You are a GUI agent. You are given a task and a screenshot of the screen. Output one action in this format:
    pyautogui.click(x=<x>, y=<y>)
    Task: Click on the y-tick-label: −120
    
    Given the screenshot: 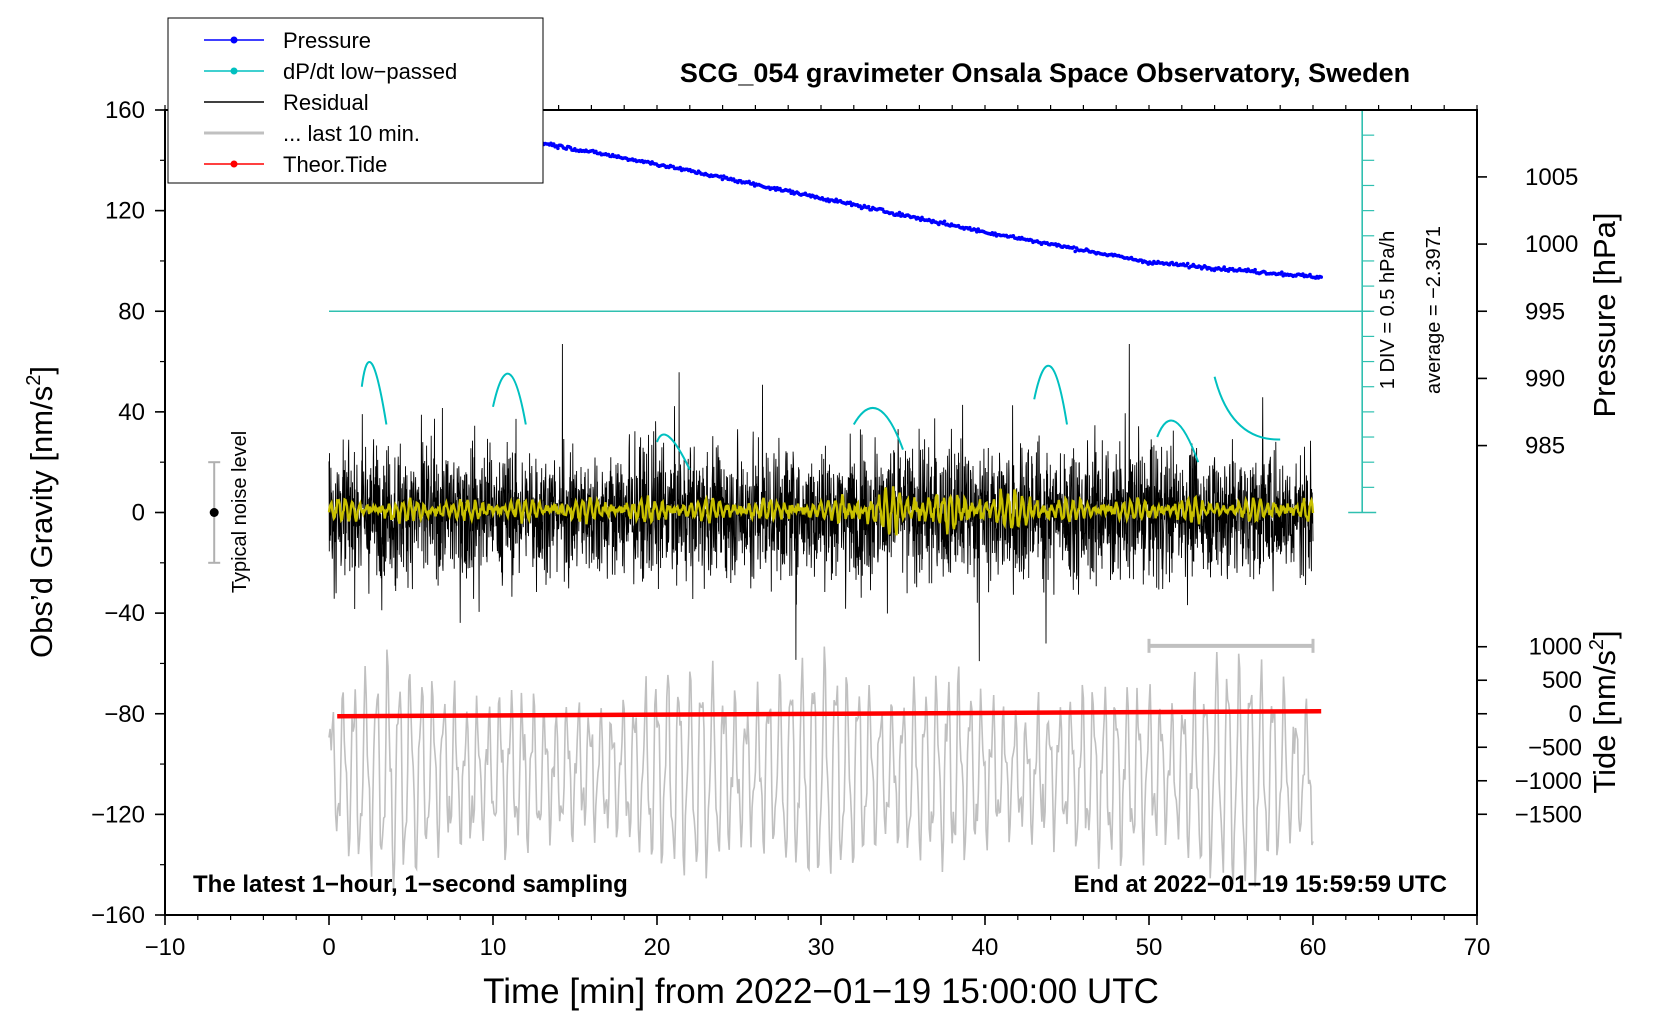 What is the action you would take?
    pyautogui.click(x=118, y=814)
    